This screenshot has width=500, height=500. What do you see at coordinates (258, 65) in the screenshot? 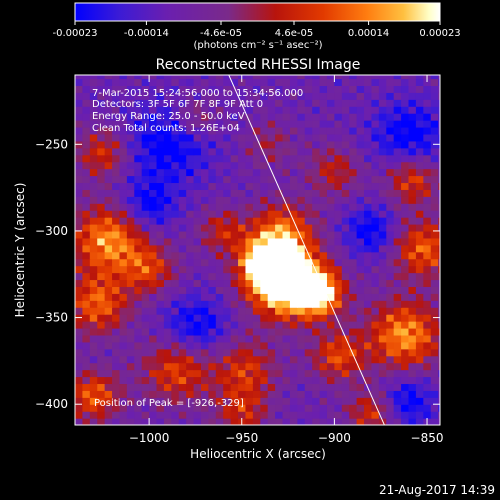
I see `chart-title: Reconstructed RHESSI Image` at bounding box center [258, 65].